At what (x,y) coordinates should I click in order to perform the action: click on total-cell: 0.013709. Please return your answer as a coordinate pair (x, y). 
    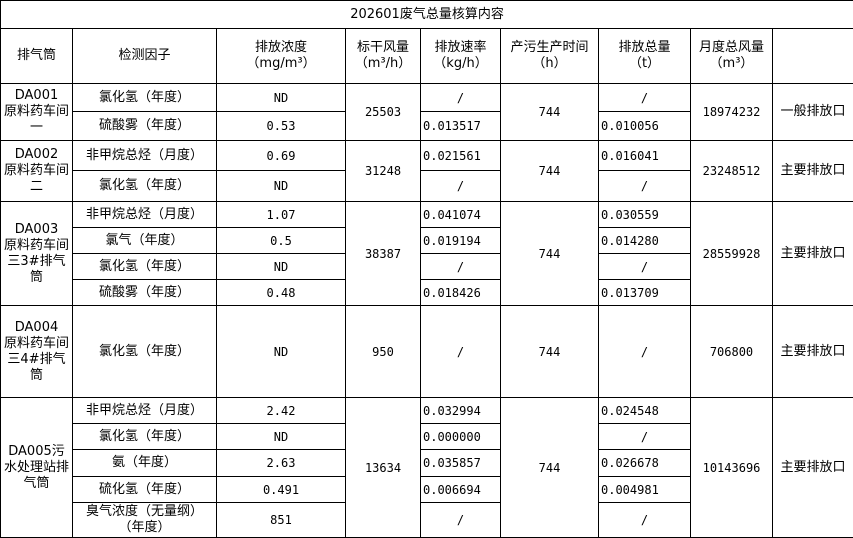
    Looking at the image, I should click on (645, 293).